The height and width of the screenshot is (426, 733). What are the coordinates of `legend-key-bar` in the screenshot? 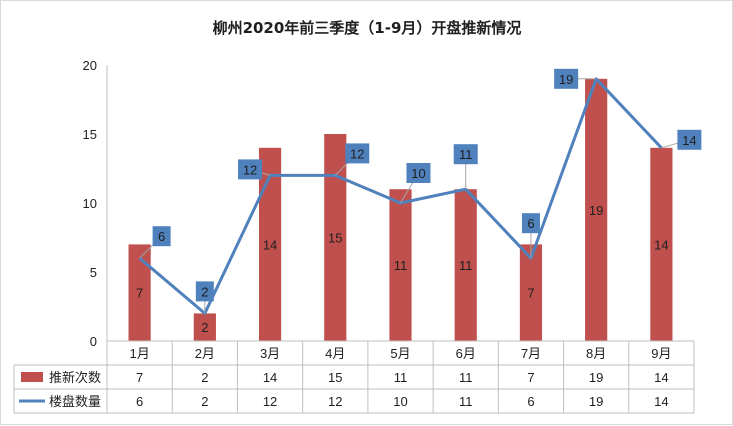 It's located at (32, 377).